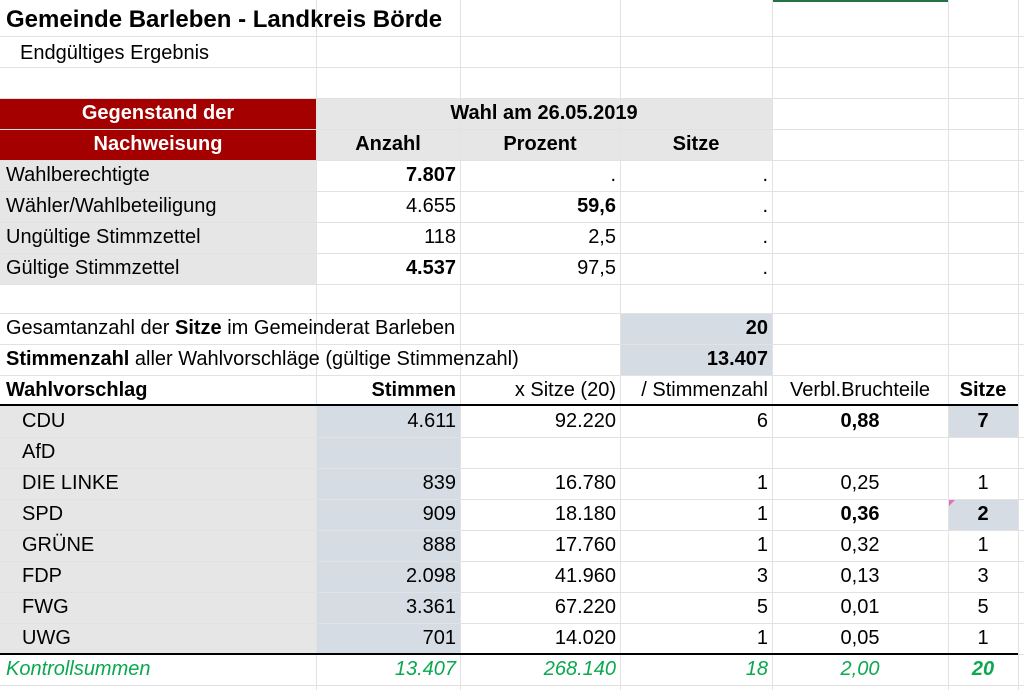  What do you see at coordinates (46, 638) in the screenshot?
I see `party-name: UWG` at bounding box center [46, 638].